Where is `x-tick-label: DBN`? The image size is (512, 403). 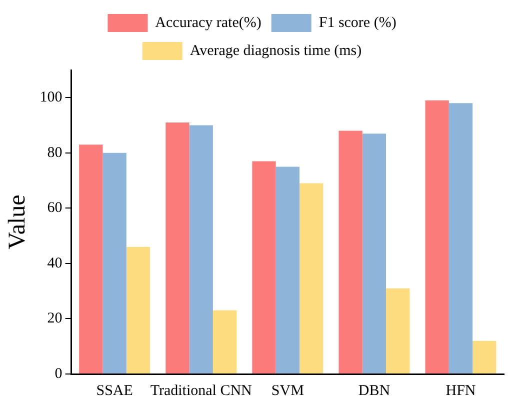
x-tick-label: DBN is located at coordinates (374, 390).